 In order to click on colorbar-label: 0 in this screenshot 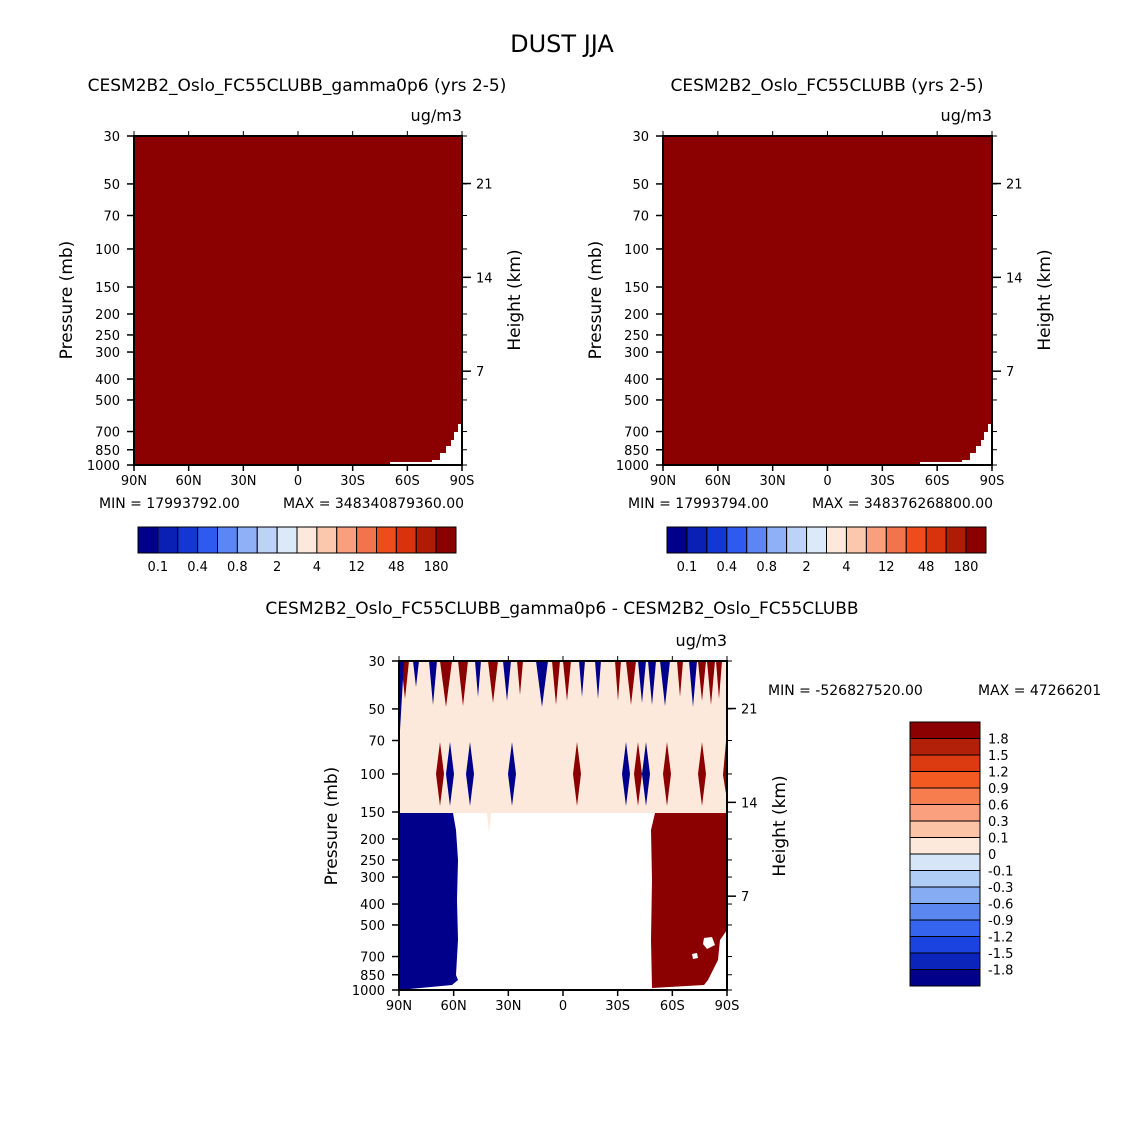, I will do `click(992, 855)`.